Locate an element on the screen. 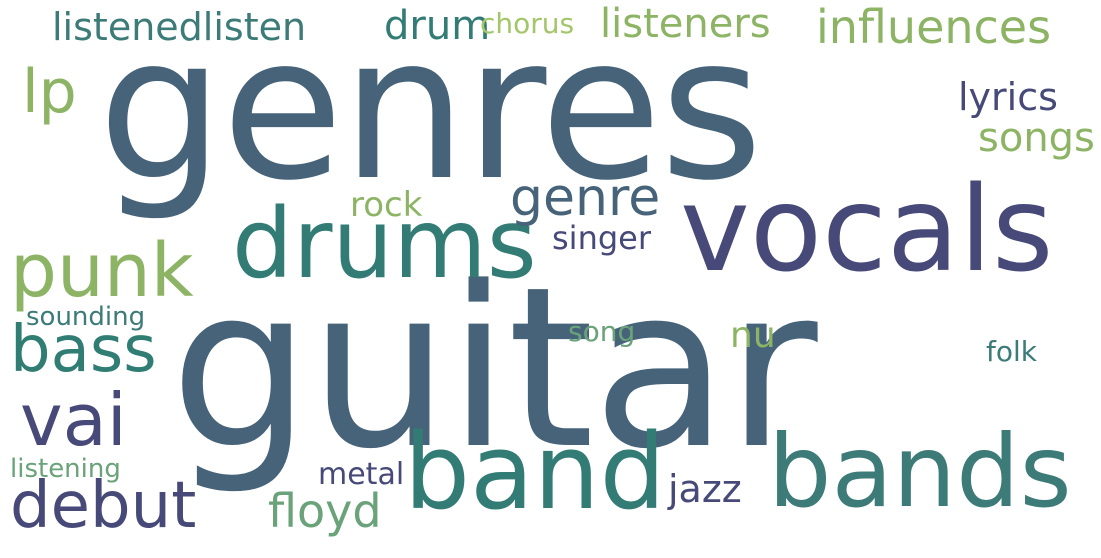 Image resolution: width=1101 pixels, height=558 pixels. word-jazz: jazz is located at coordinates (705, 489).